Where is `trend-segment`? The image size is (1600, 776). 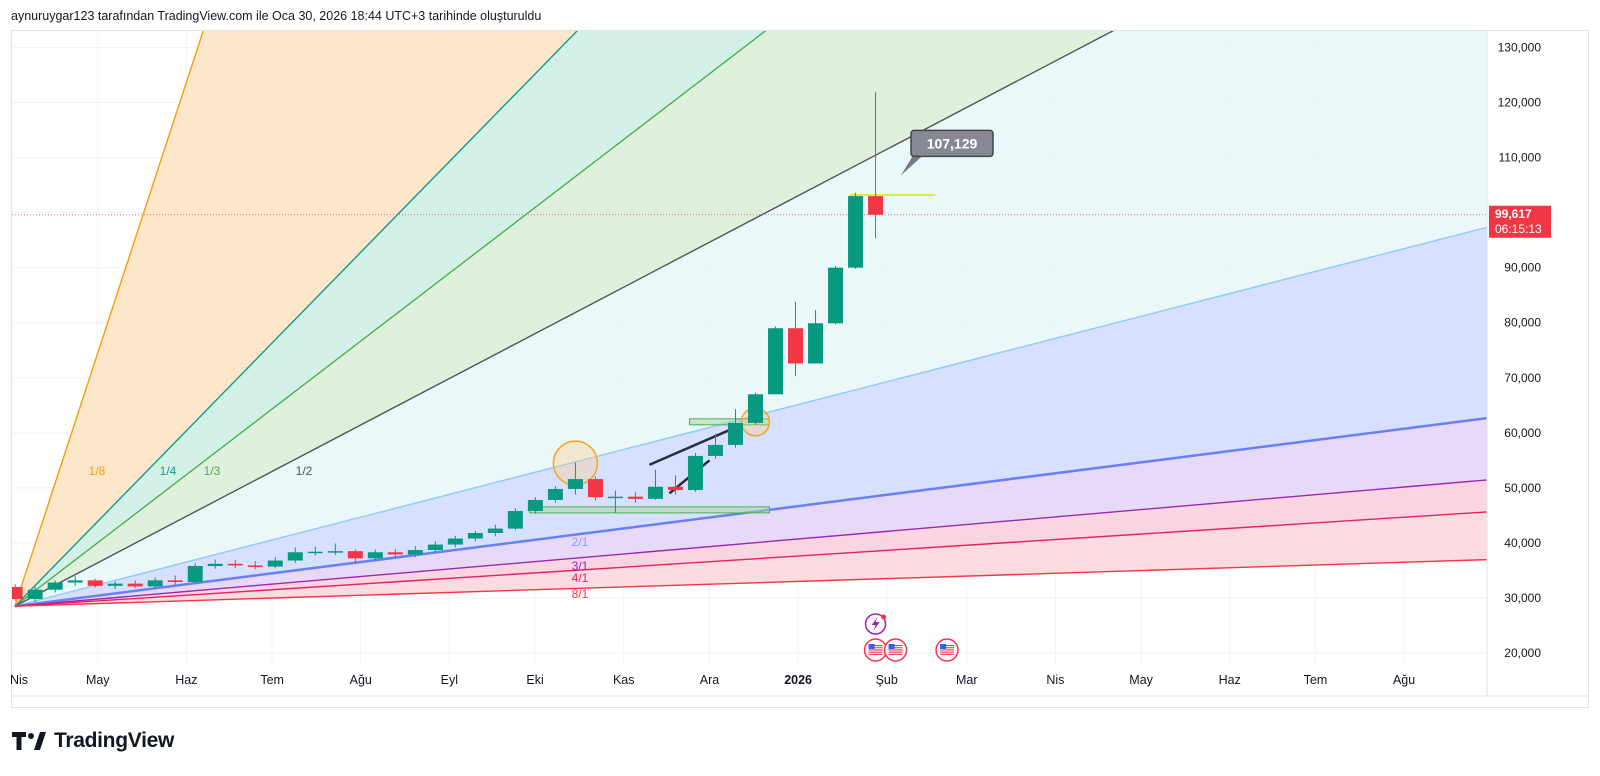 trend-segment is located at coordinates (689, 447).